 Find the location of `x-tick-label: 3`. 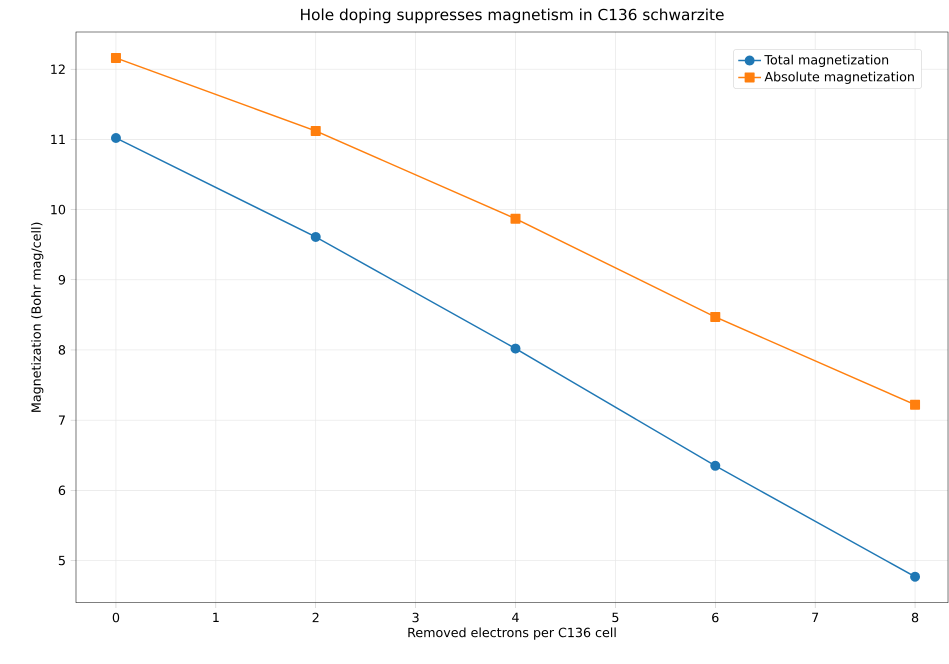

x-tick-label: 3 is located at coordinates (415, 617).